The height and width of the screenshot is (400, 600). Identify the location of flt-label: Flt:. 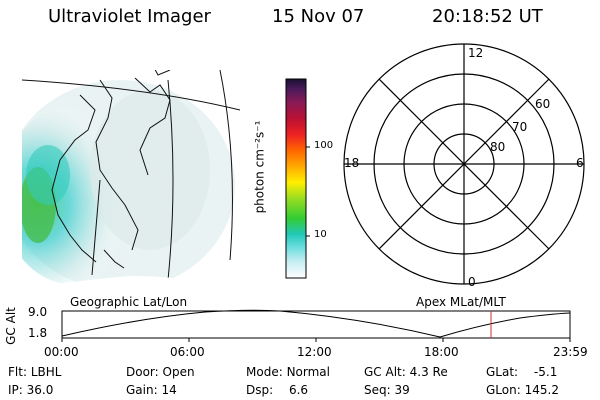
(17, 372).